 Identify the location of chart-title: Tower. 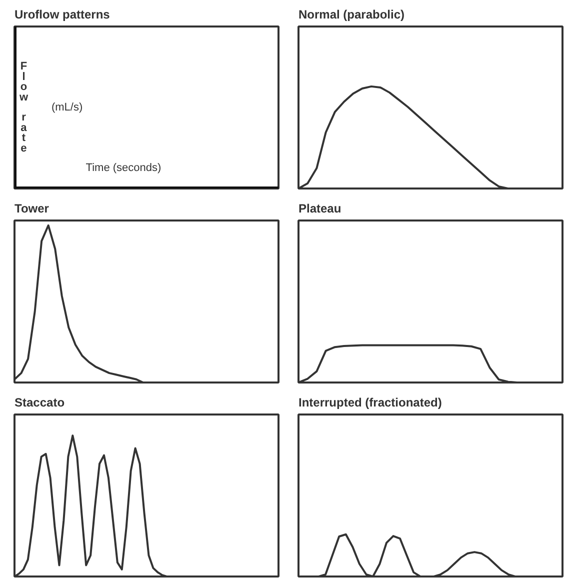
(32, 209).